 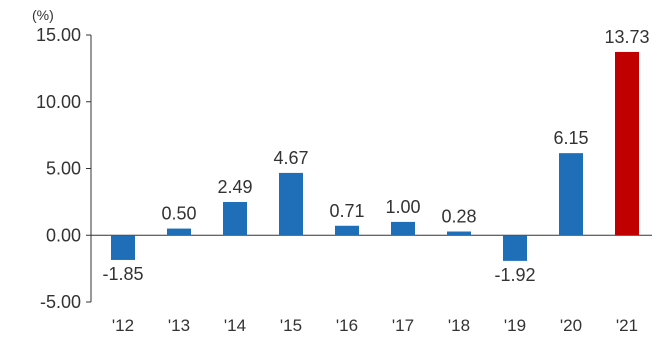 What do you see at coordinates (63, 235) in the screenshot?
I see `y-tick-label: 0.00` at bounding box center [63, 235].